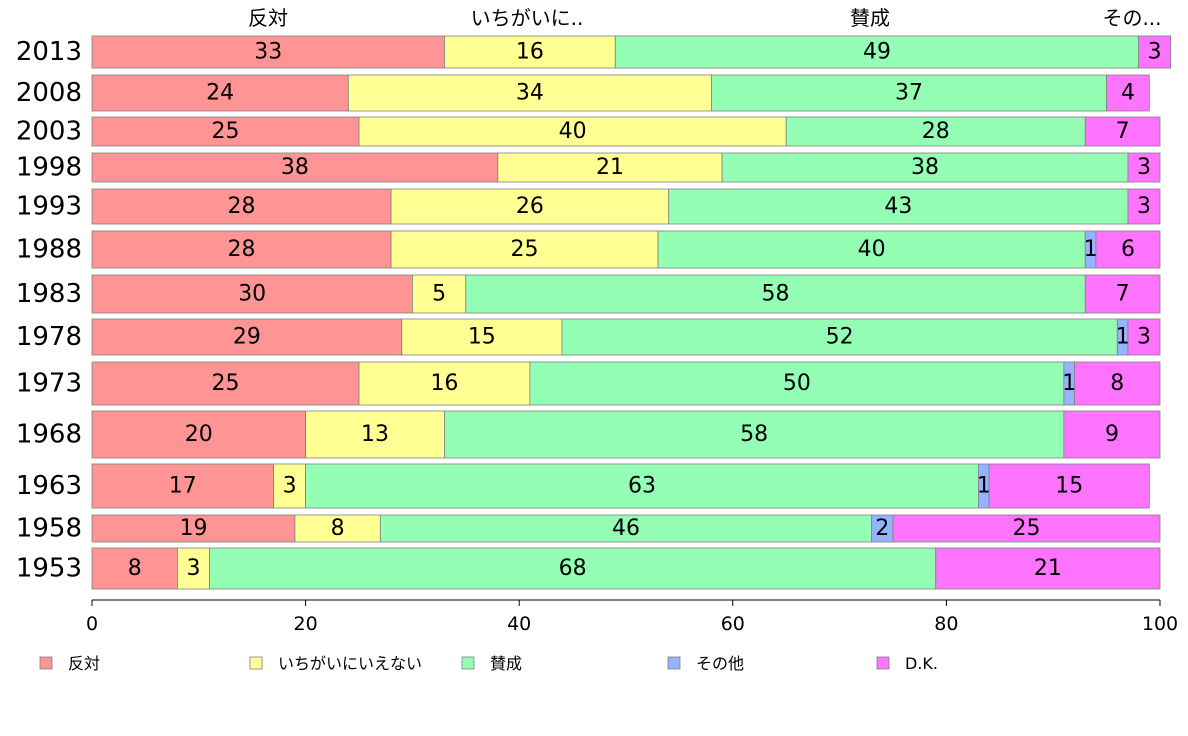  I want to click on data-label-1953-1: 3, so click(193, 568).